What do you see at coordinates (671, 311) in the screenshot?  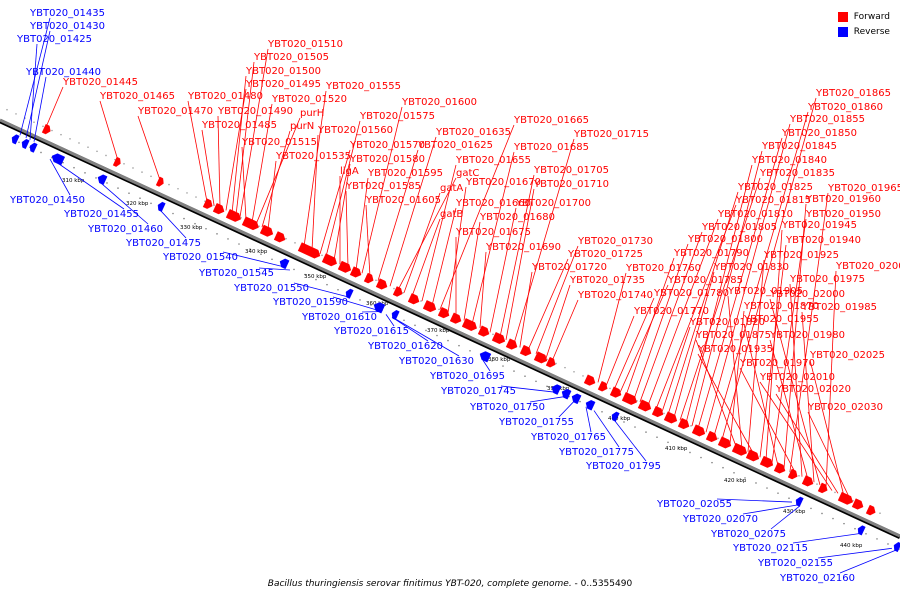 I see `gene-label: YBT020_01770` at bounding box center [671, 311].